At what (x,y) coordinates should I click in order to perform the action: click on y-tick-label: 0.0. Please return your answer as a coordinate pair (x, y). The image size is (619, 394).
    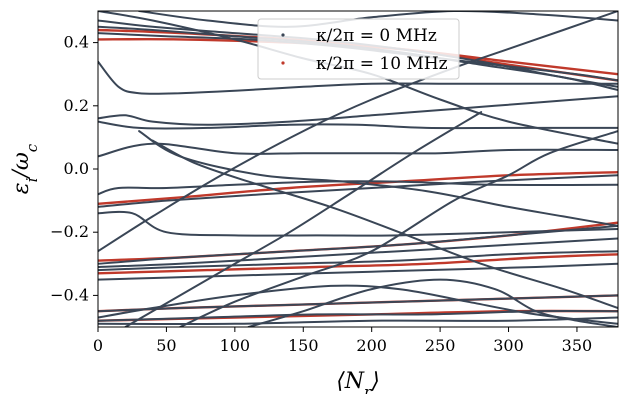
    Looking at the image, I should click on (76, 168).